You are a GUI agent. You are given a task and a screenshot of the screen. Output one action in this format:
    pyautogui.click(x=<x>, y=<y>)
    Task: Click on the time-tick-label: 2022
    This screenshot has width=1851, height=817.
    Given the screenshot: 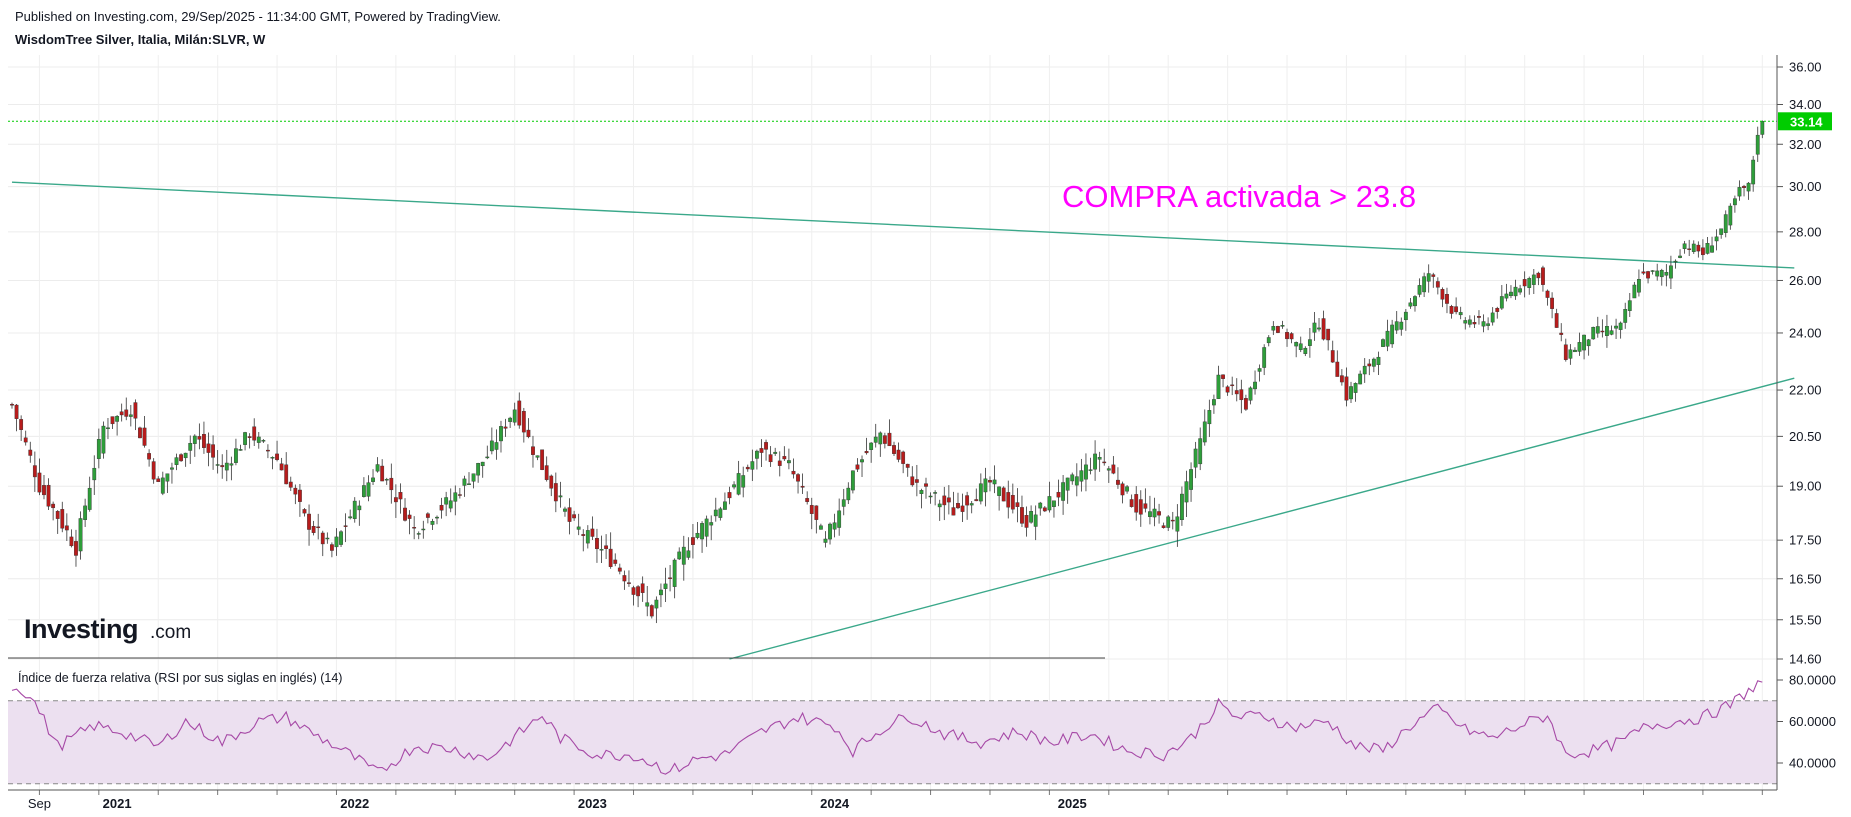 What is the action you would take?
    pyautogui.click(x=354, y=803)
    